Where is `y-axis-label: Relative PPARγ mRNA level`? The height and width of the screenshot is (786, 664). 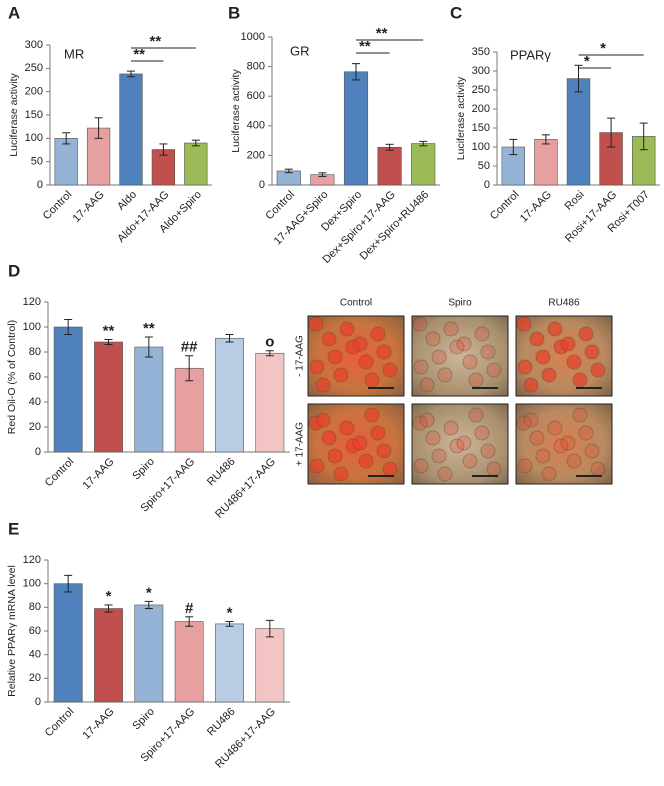 y-axis-label: Relative PPARγ mRNA level is located at coordinates (12, 631).